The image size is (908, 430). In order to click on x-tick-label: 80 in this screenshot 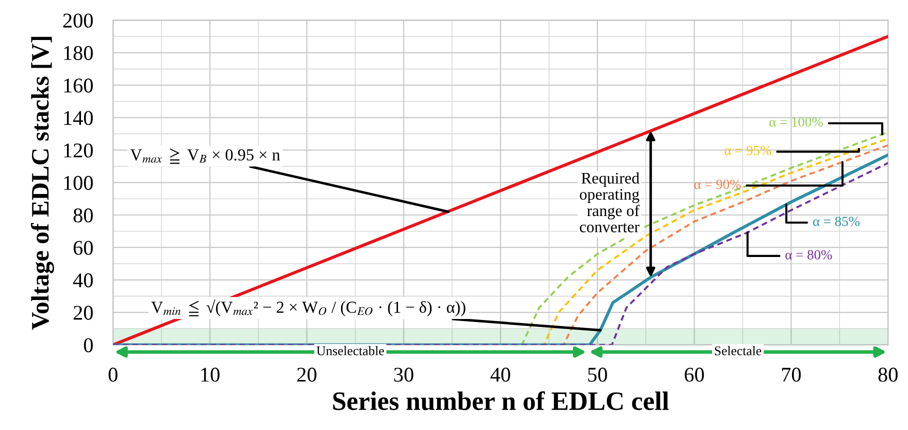, I will do `click(888, 375)`.